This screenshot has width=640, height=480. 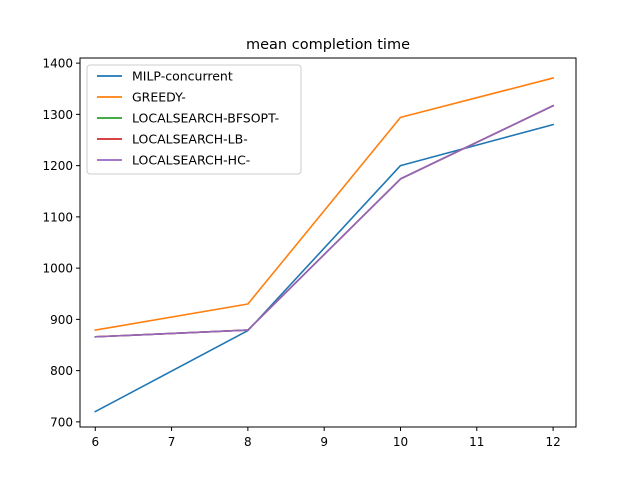 What do you see at coordinates (248, 442) in the screenshot?
I see `x-tick-label: 8` at bounding box center [248, 442].